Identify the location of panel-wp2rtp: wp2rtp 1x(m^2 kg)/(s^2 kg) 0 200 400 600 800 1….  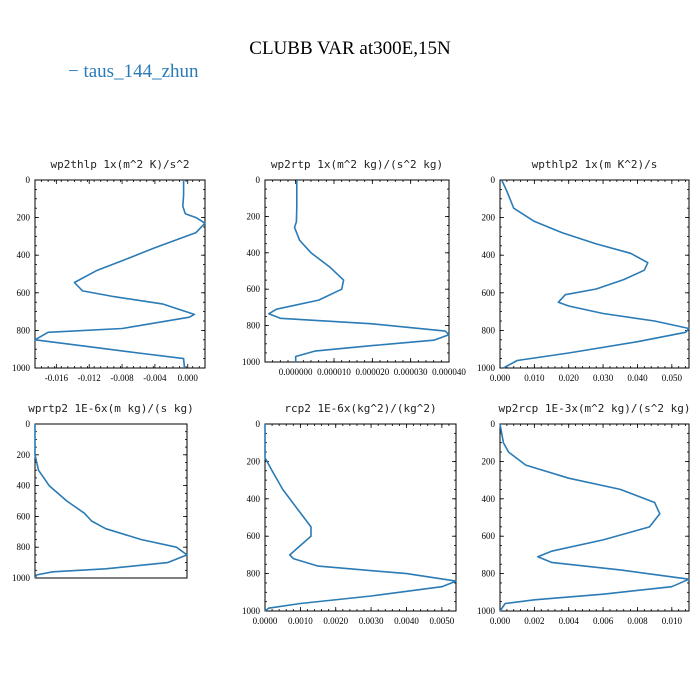
(354, 267).